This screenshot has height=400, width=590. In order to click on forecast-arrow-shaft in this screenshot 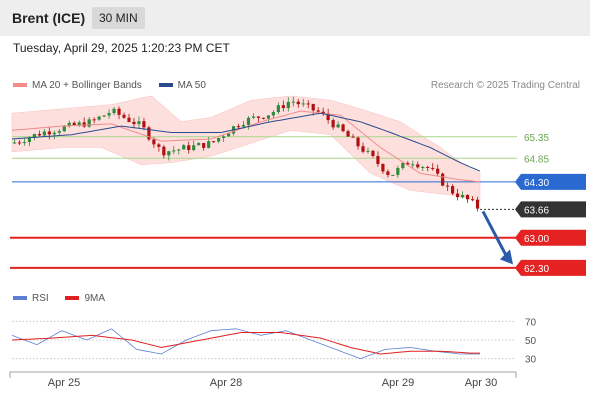, I will do `click(494, 233)`.